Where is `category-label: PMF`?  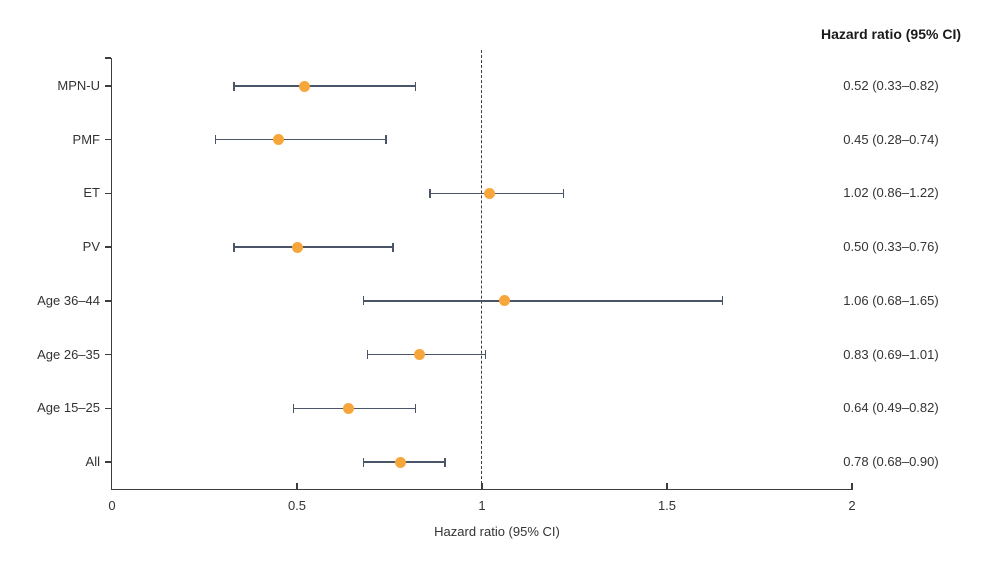
category-label: PMF is located at coordinates (86, 139).